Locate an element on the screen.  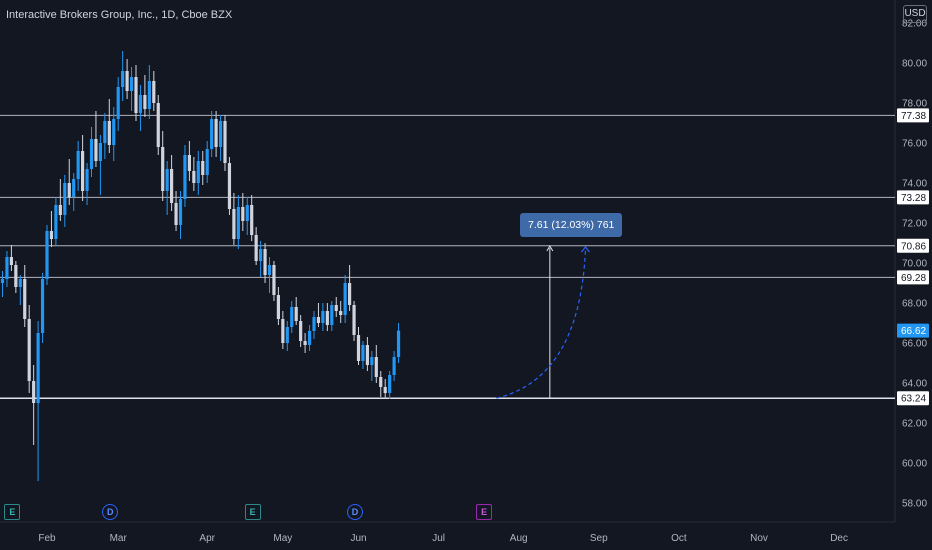
level-label: 77.38 is located at coordinates (913, 116).